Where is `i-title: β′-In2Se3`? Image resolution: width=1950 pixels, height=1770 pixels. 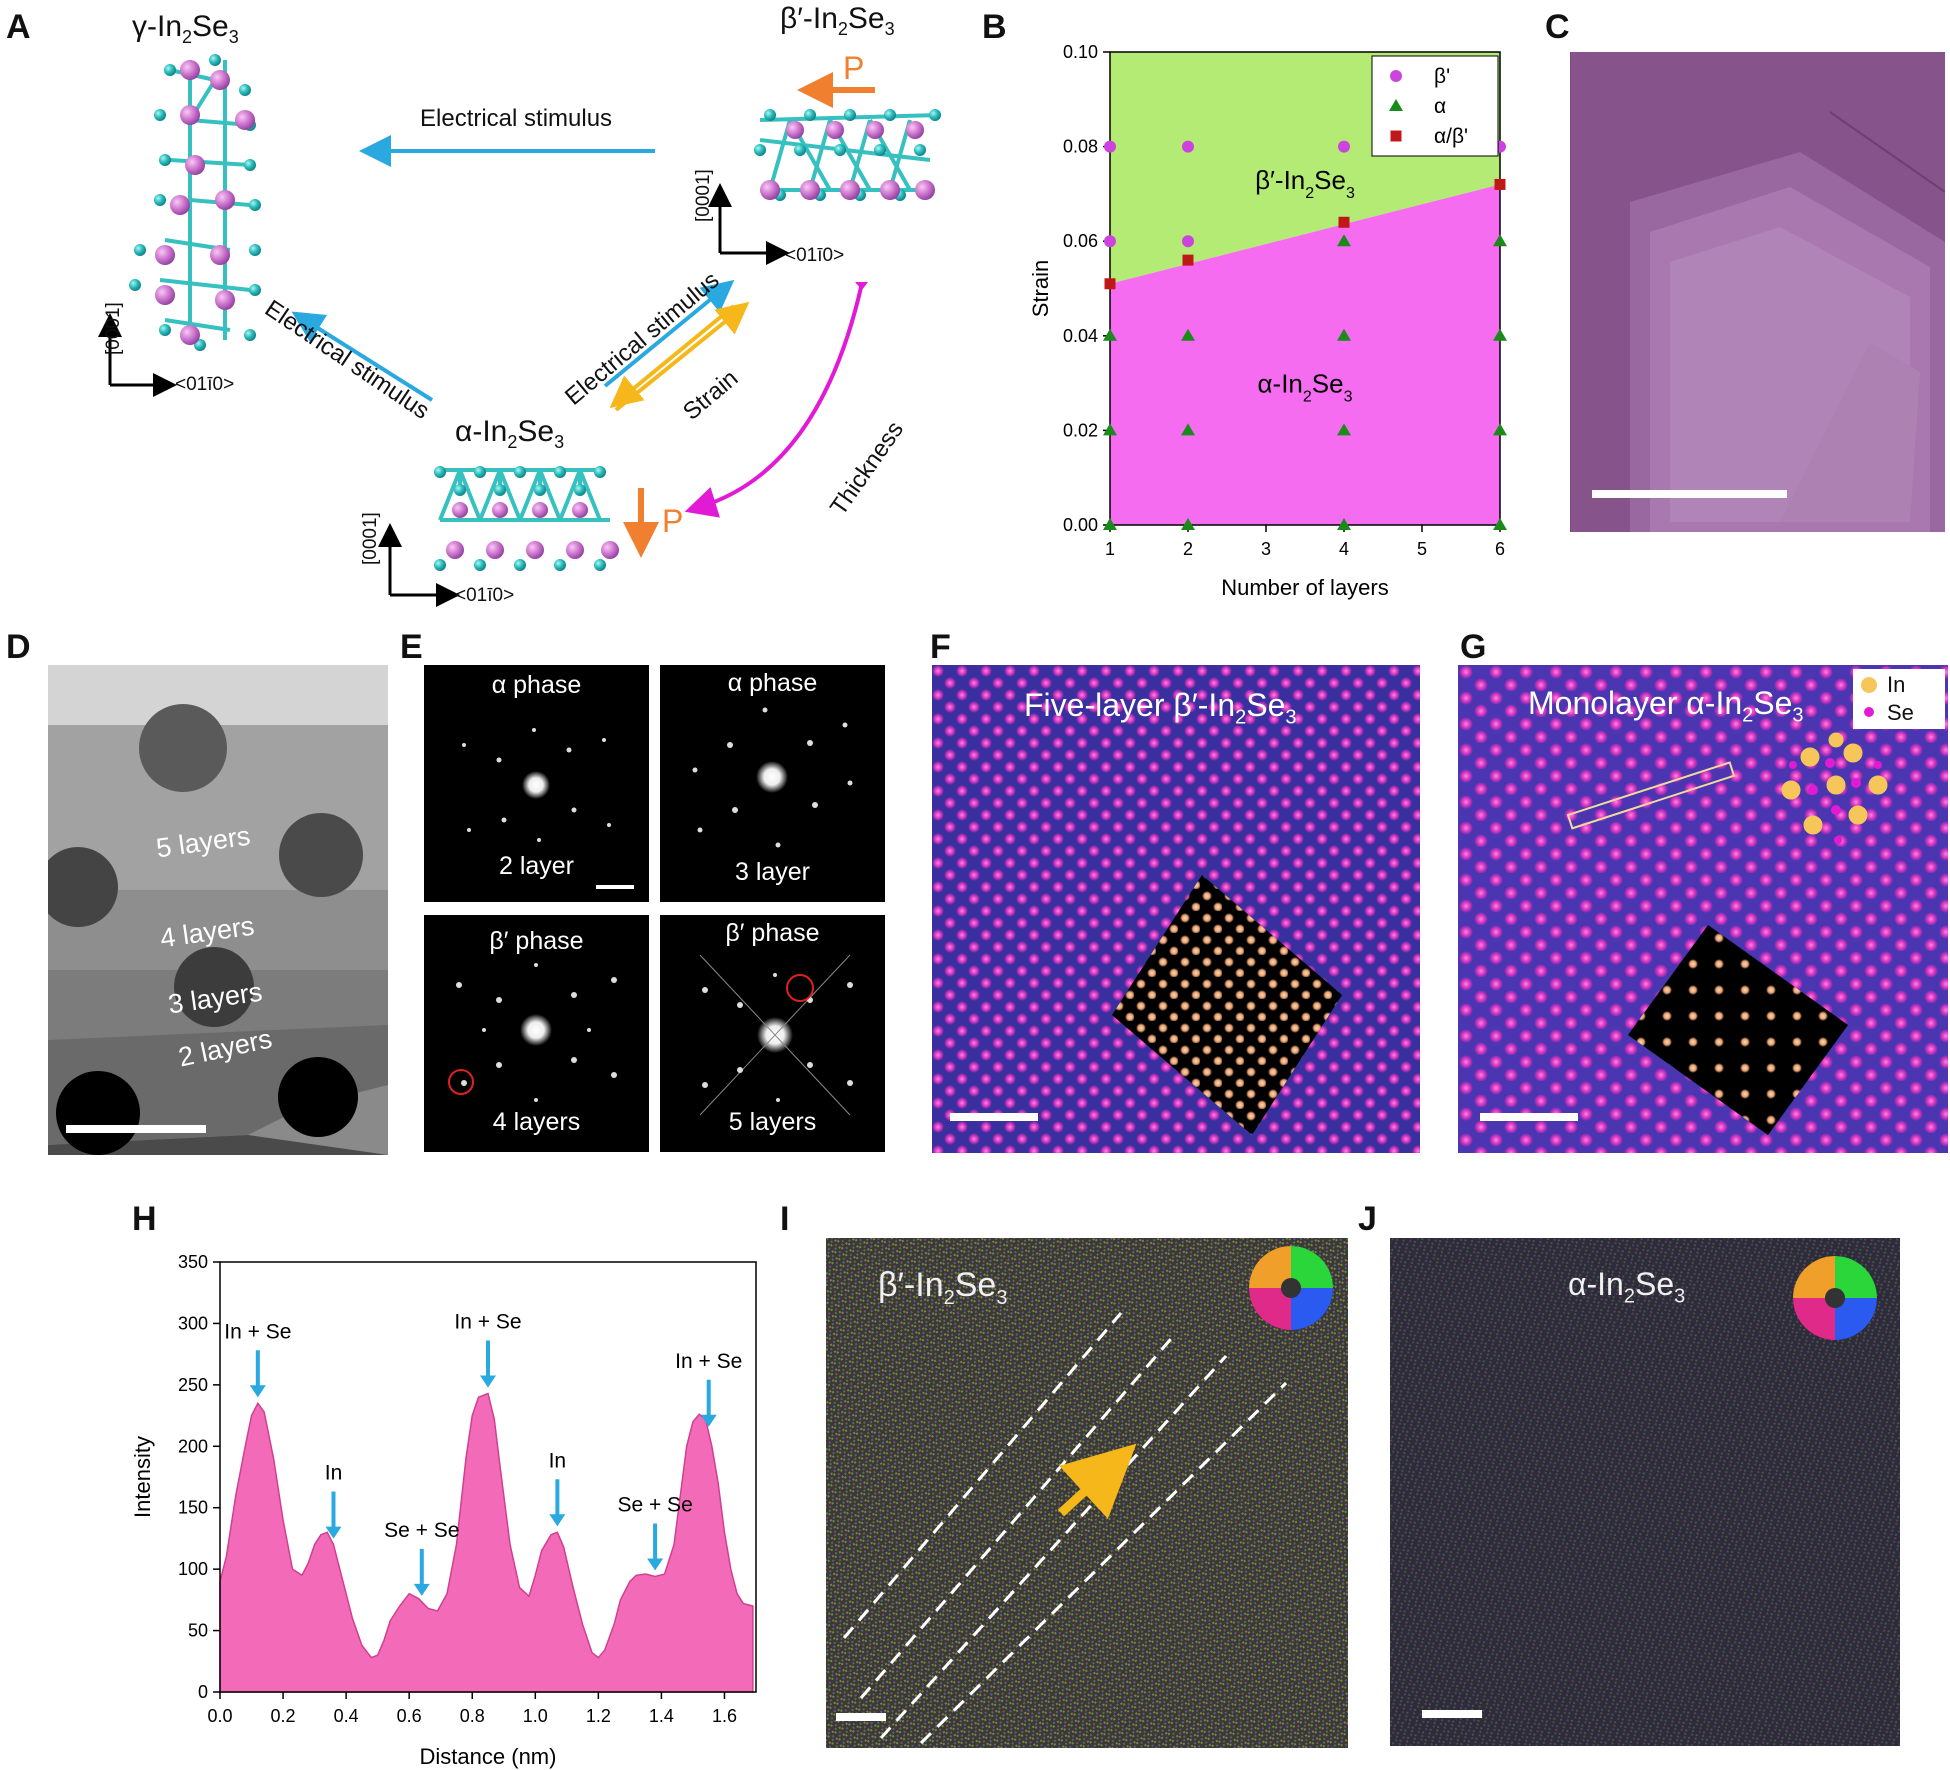
i-title: β′-In2Se3 is located at coordinates (943, 1287).